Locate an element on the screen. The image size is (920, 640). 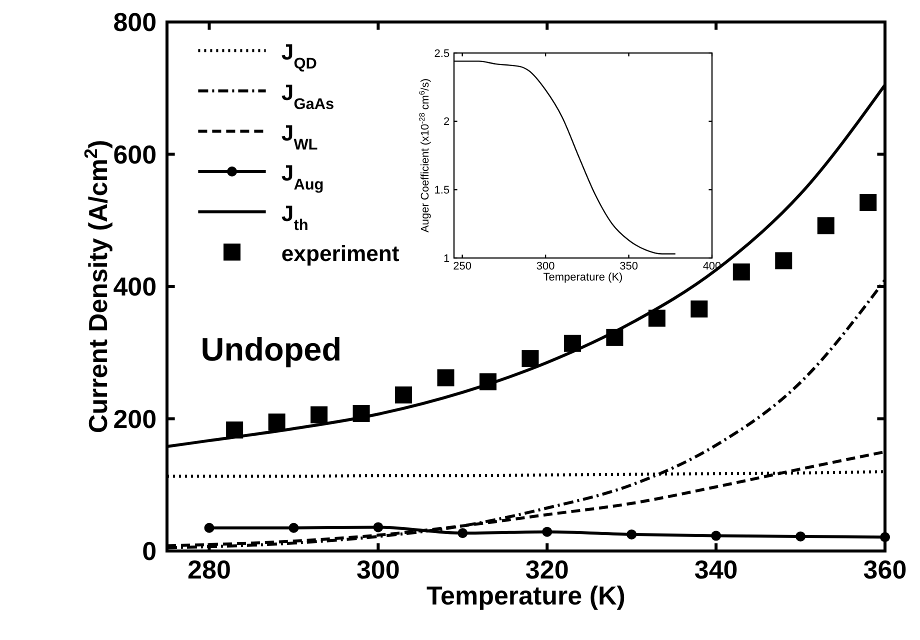
legend-label: experiment is located at coordinates (340, 253).